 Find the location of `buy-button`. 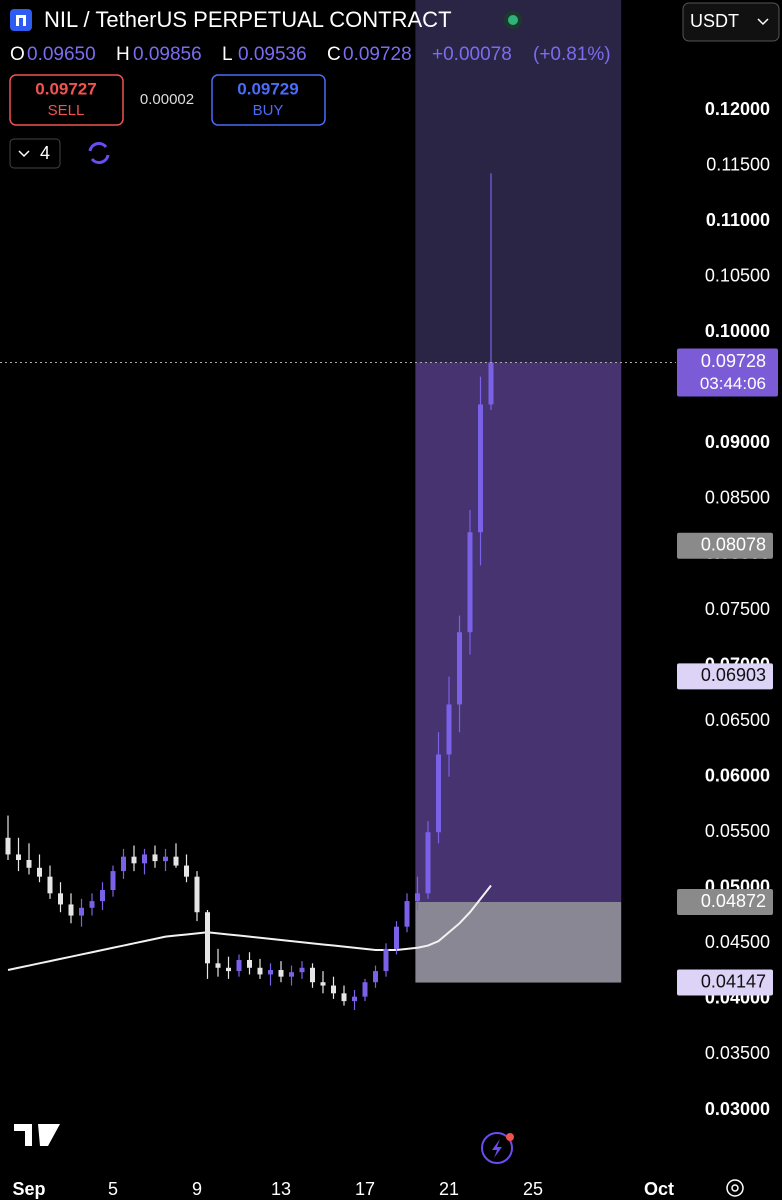

buy-button is located at coordinates (268, 100).